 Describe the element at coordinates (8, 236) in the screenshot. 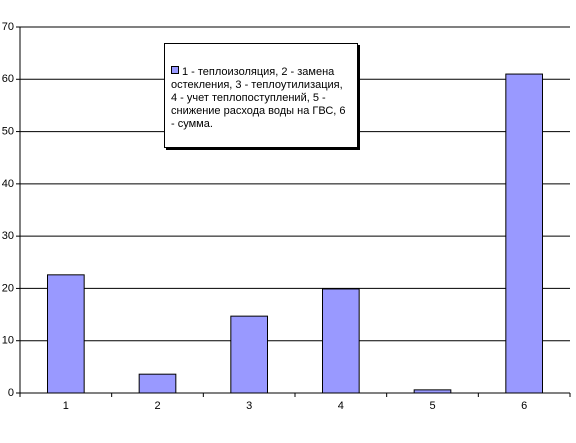

I see `y-tick-label: 30` at that location.